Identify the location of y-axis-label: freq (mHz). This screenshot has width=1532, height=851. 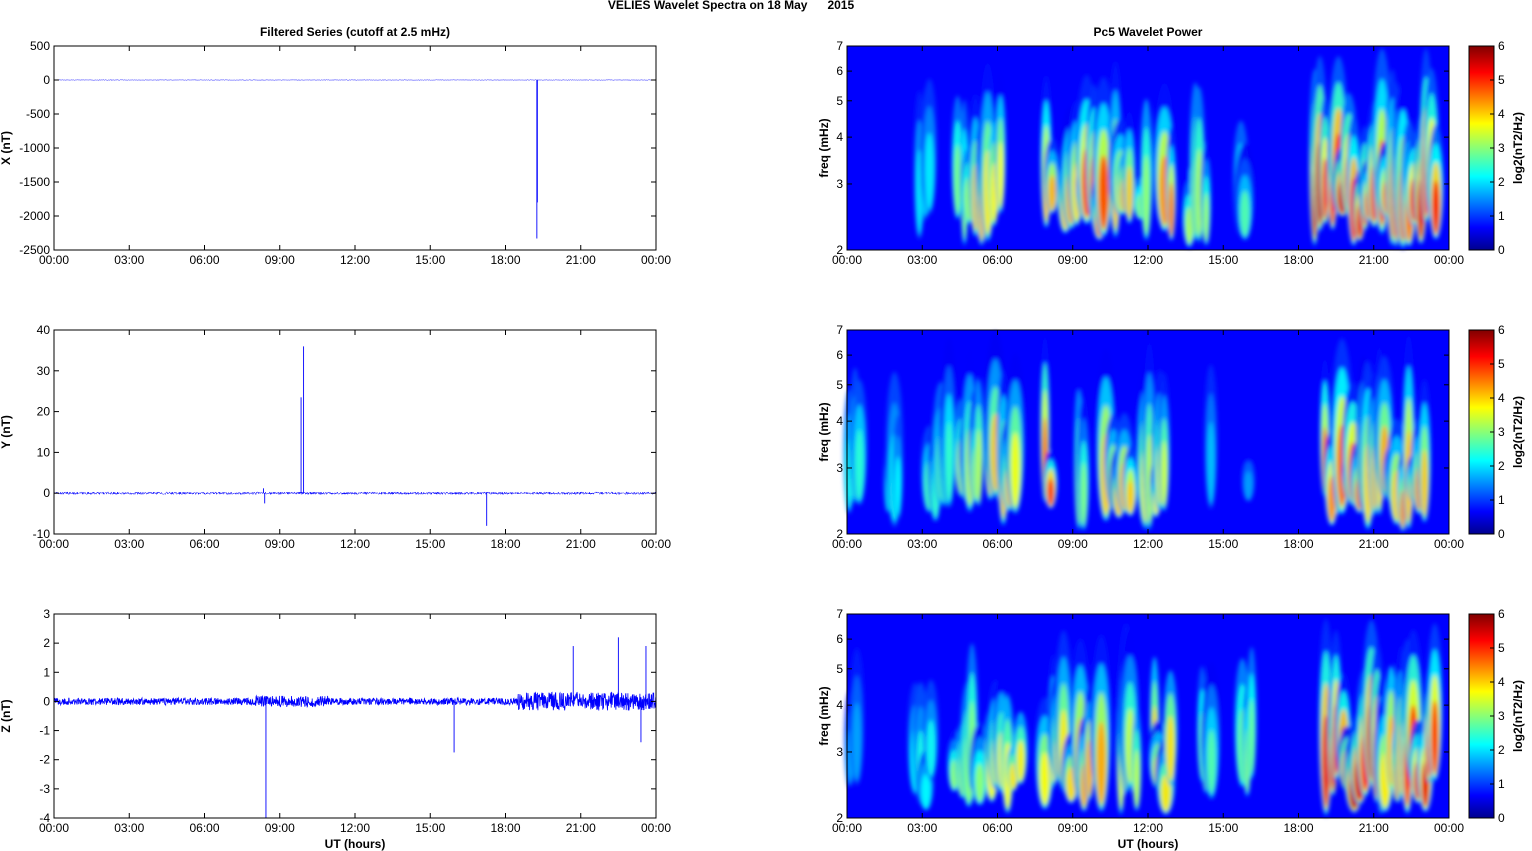
(824, 147).